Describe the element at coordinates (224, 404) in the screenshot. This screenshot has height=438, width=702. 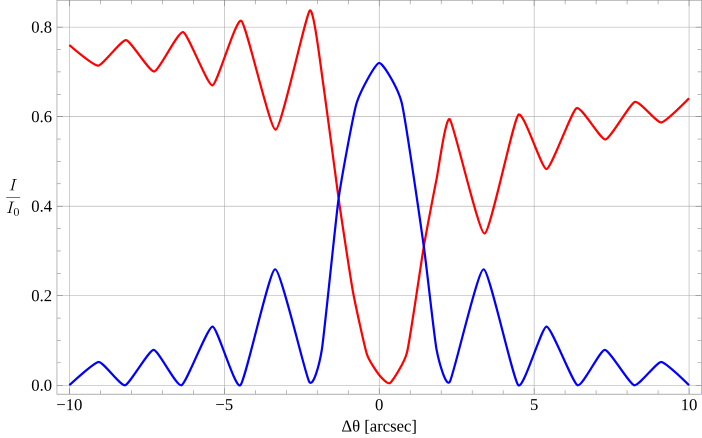
I see `x-tick-label: −5` at that location.